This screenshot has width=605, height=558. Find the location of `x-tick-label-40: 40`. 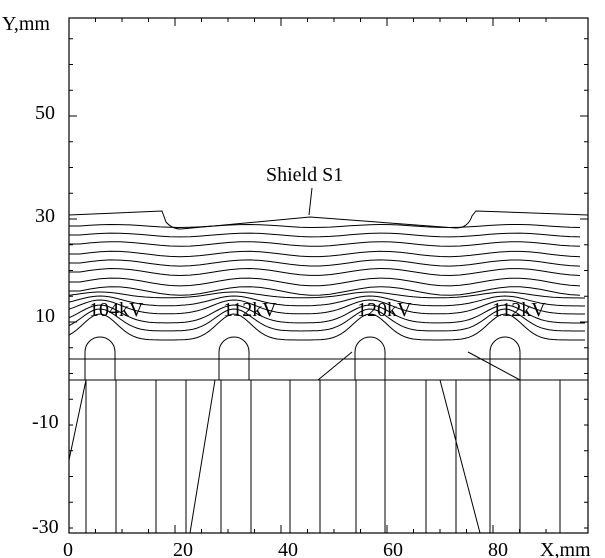

x-tick-label-40: 40 is located at coordinates (288, 548).